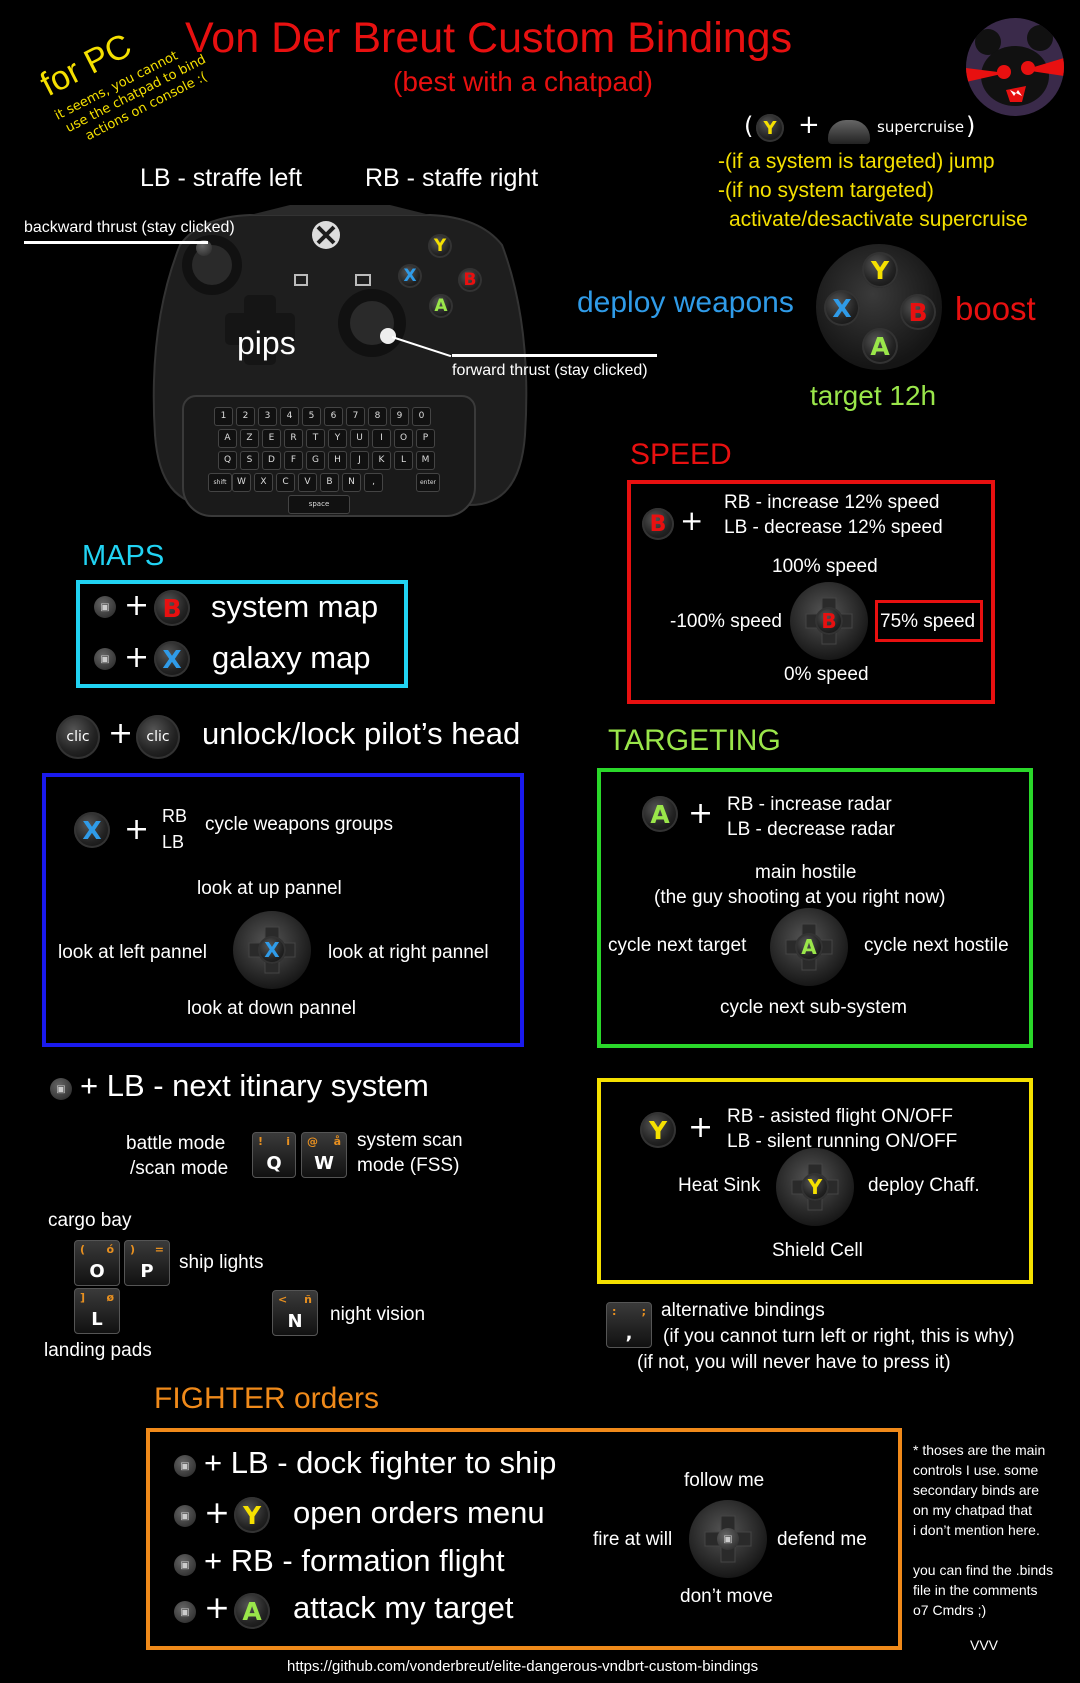 The image size is (1080, 1683). What do you see at coordinates (121, 733) in the screenshot?
I see `head-plus: +` at bounding box center [121, 733].